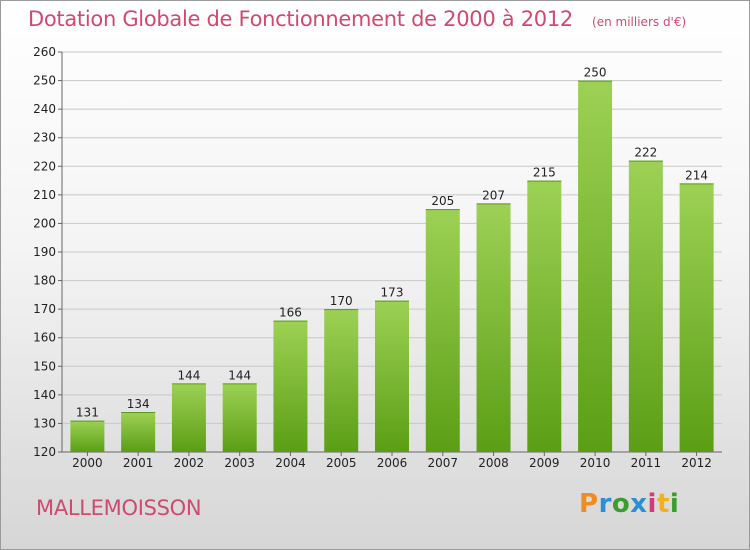  I want to click on data-label-2007: 205, so click(442, 201).